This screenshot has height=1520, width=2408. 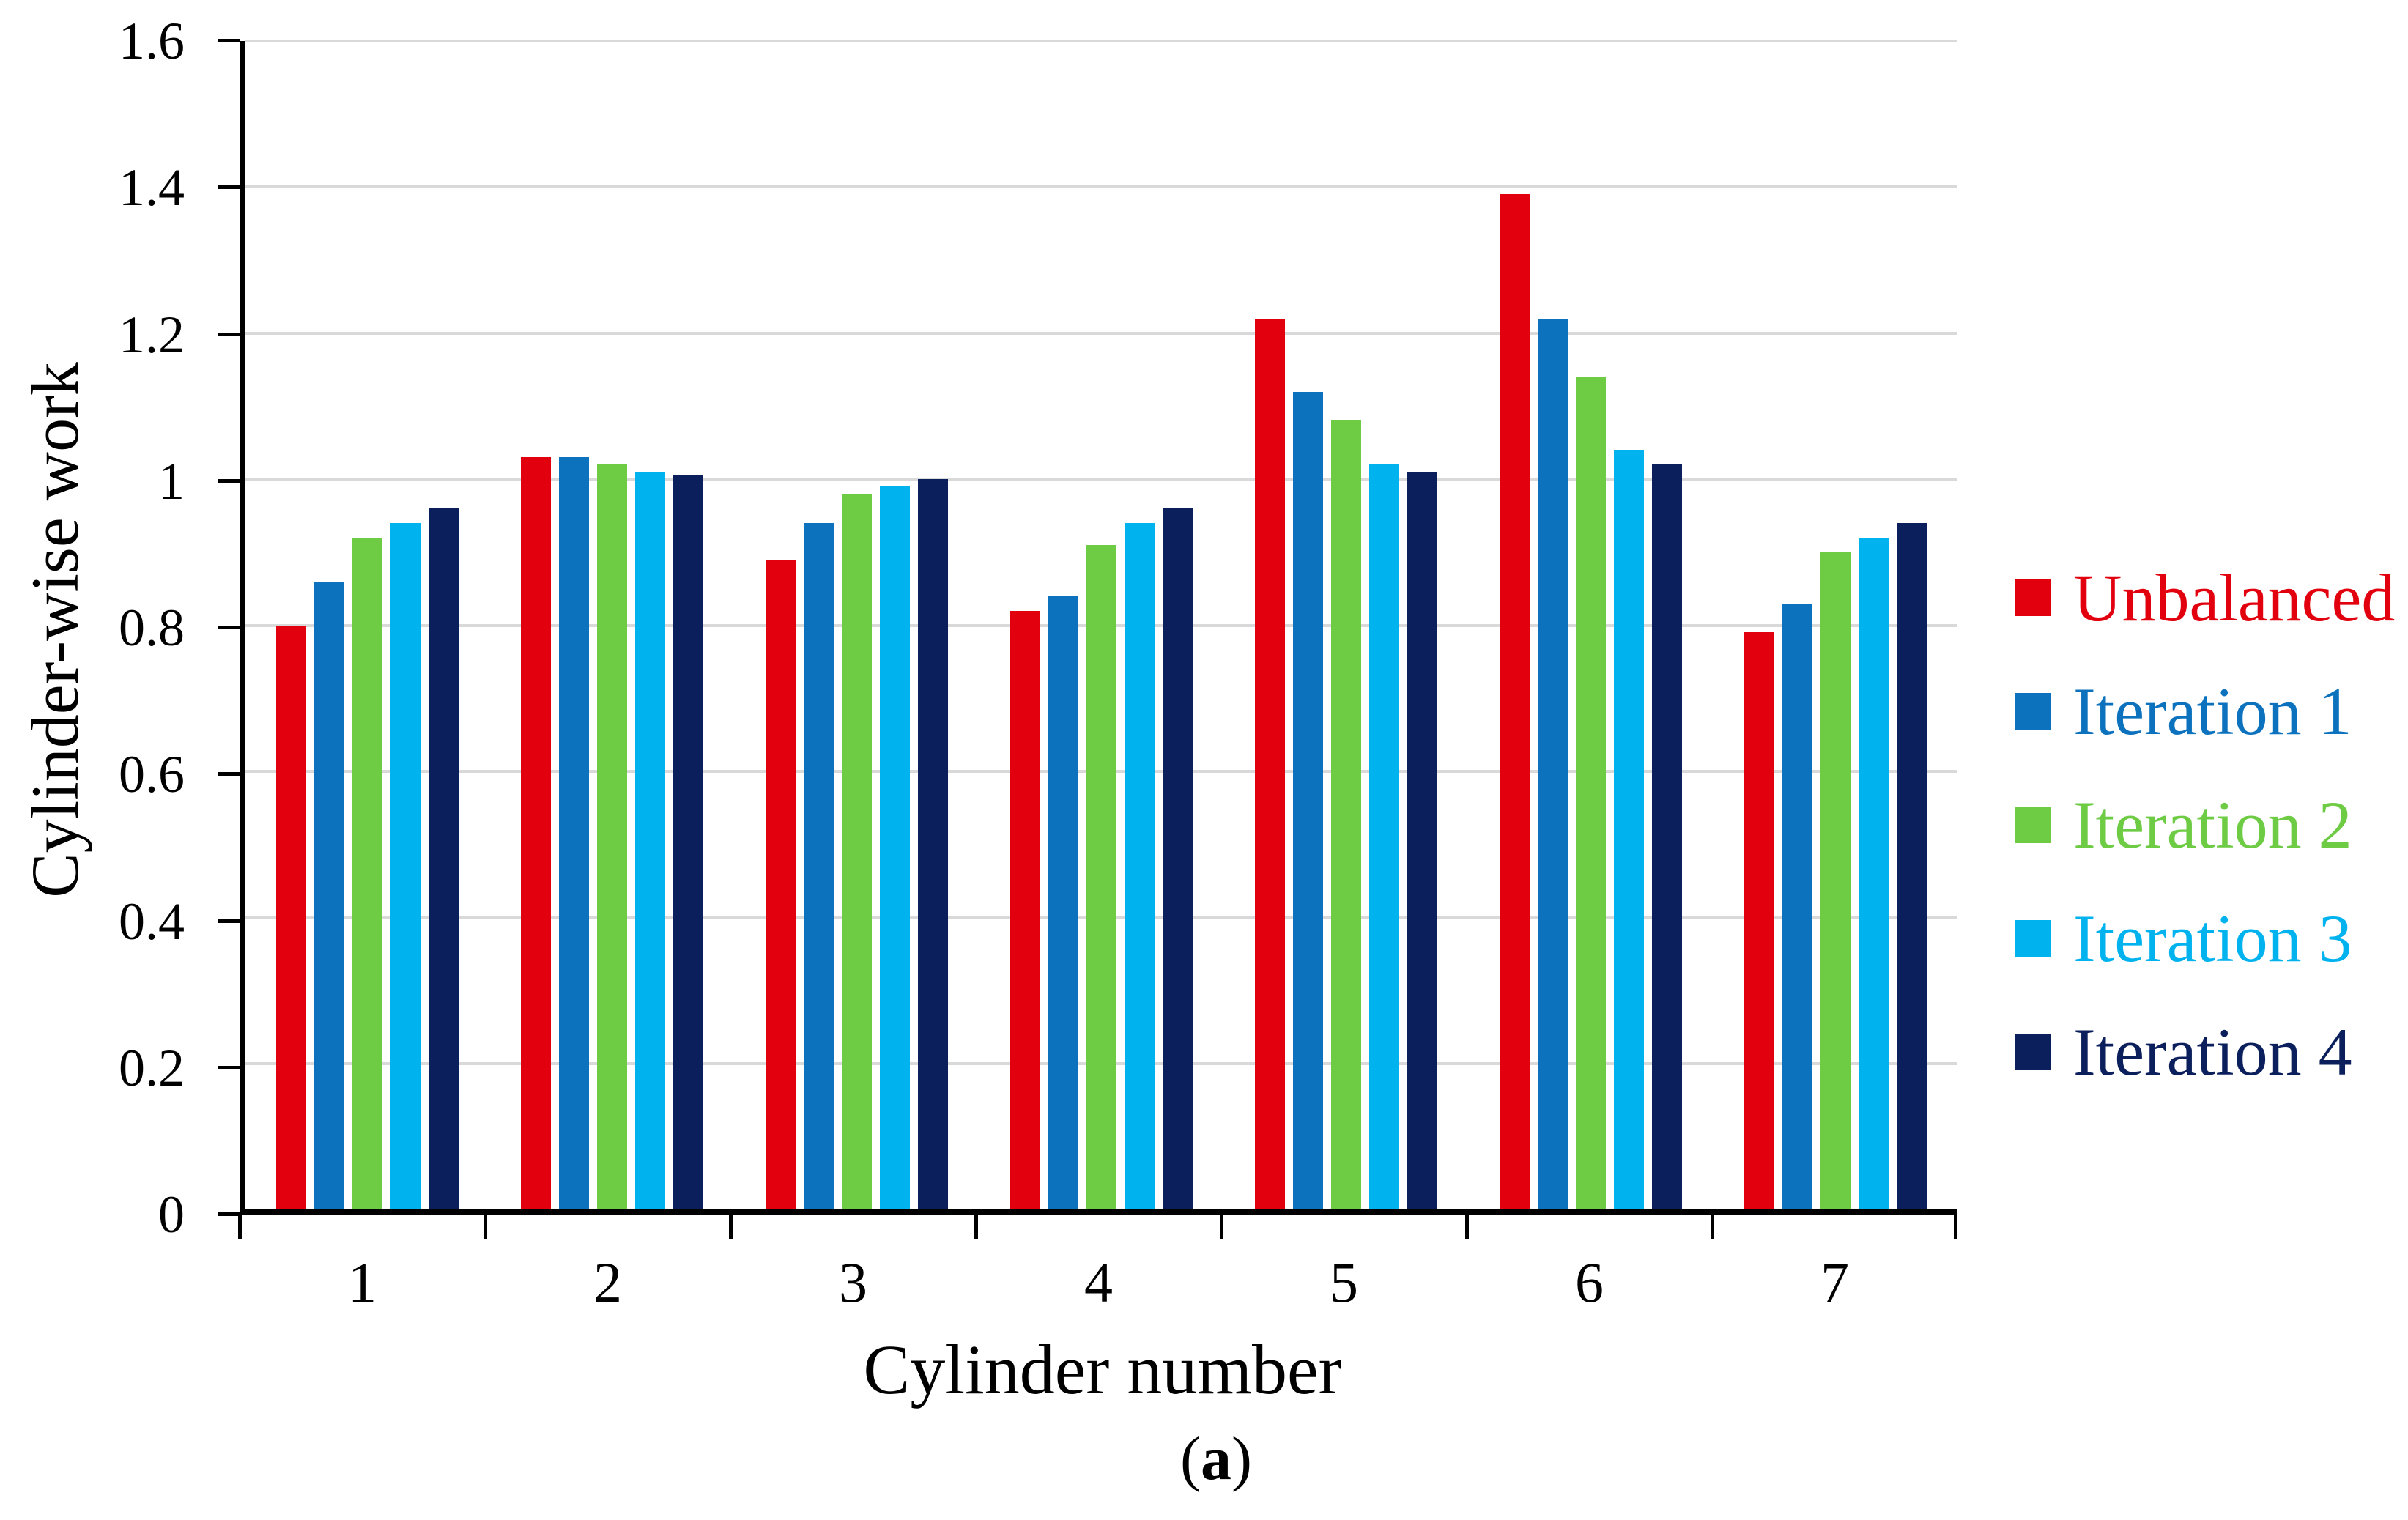 I want to click on y-tick-label-0: 0, so click(x=172, y=1214).